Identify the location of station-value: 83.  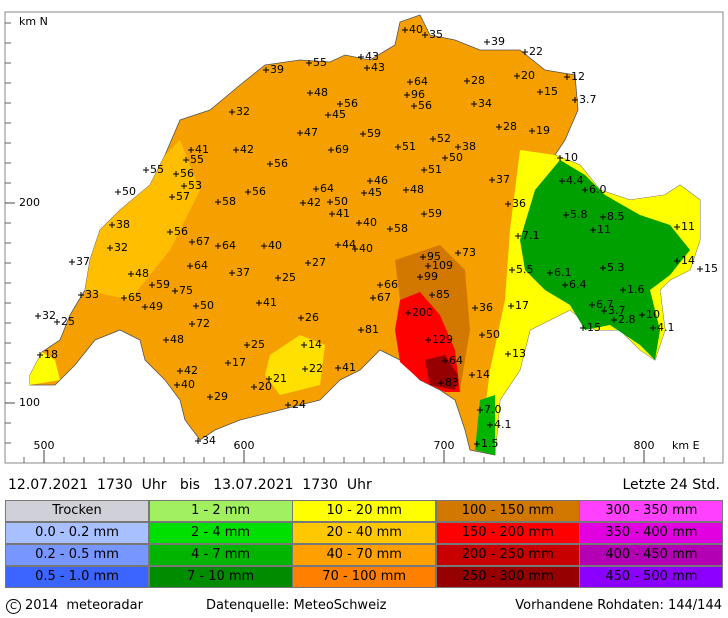
(452, 382).